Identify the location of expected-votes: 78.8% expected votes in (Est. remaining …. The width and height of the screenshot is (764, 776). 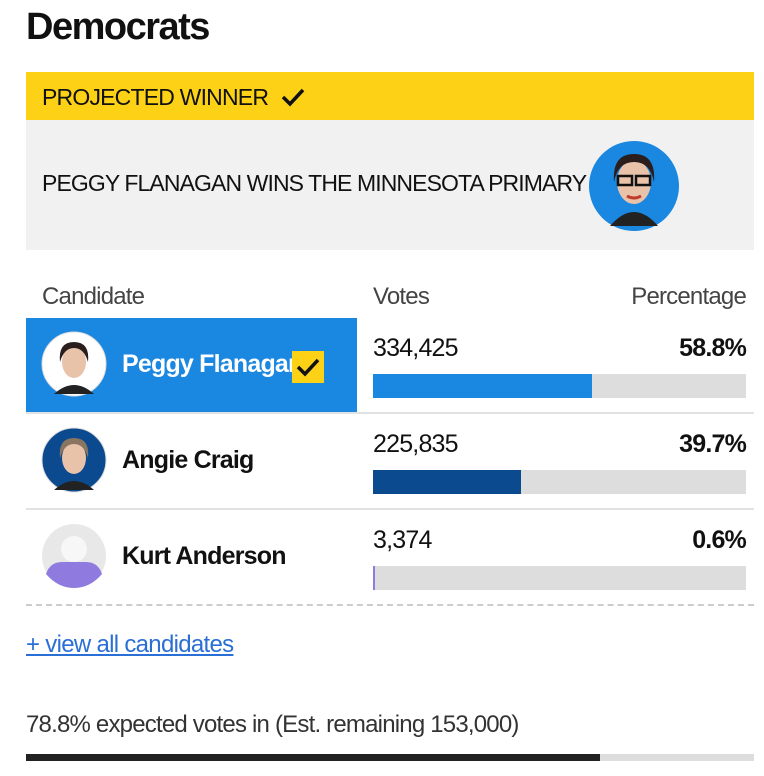
(272, 724).